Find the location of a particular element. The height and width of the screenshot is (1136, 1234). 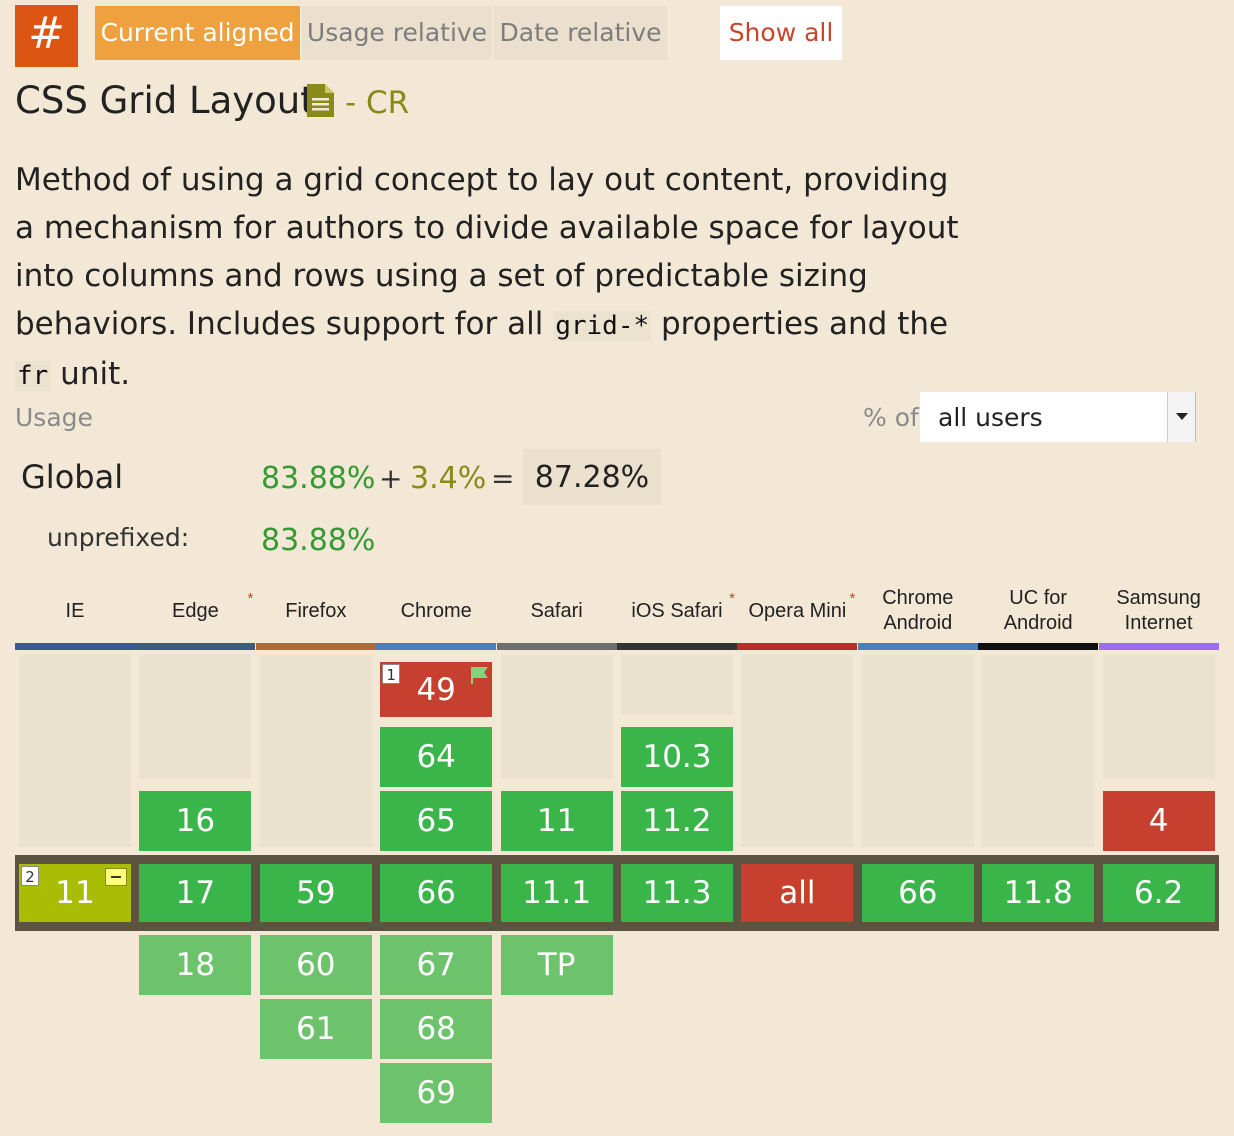

version-label: all is located at coordinates (797, 893).